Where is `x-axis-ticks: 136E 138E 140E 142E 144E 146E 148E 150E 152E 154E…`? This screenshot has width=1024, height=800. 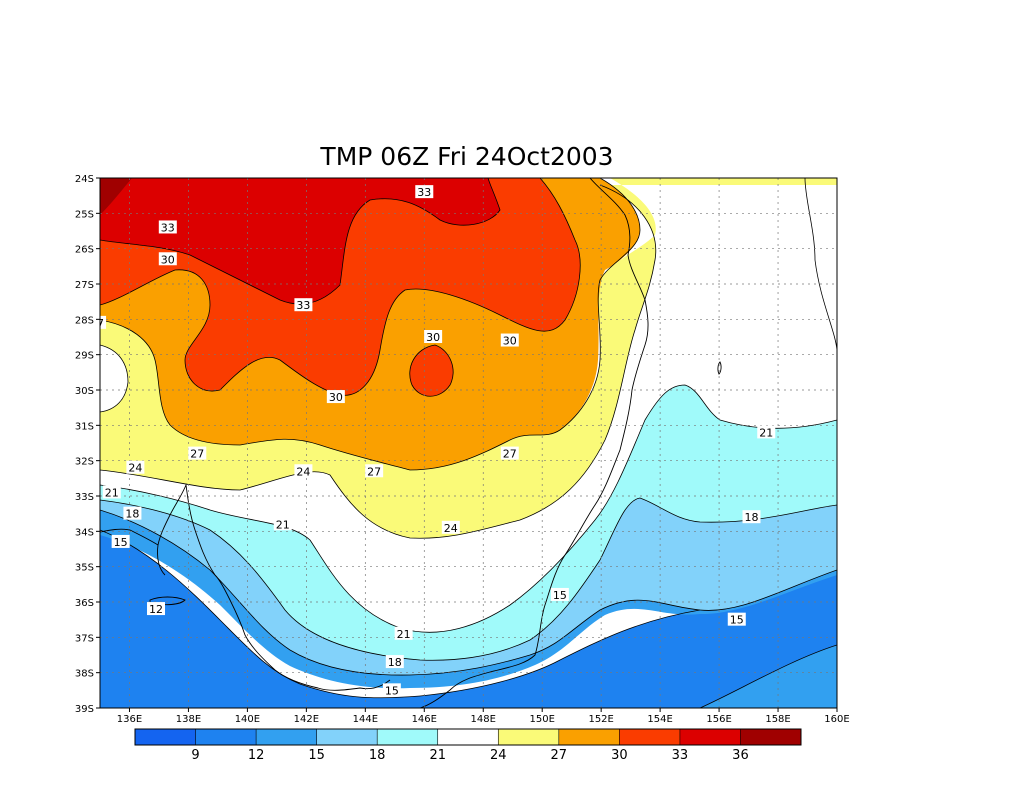 x-axis-ticks: 136E 138E 140E 142E 144E 146E 148E 150E 152E 154E… is located at coordinates (483, 716).